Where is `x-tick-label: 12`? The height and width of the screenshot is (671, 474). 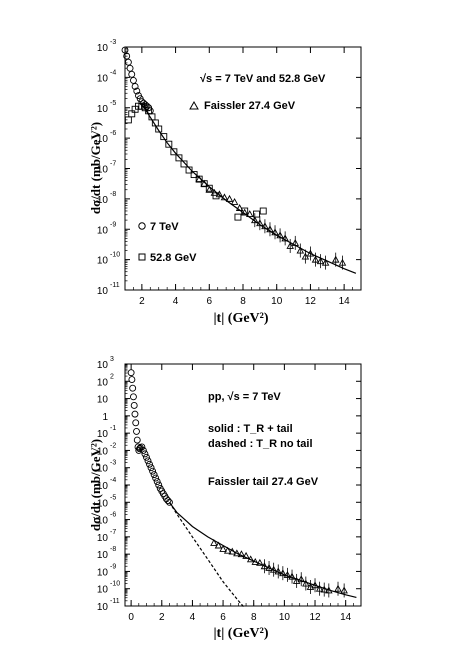
x-tick-label: 12 is located at coordinates (311, 301).